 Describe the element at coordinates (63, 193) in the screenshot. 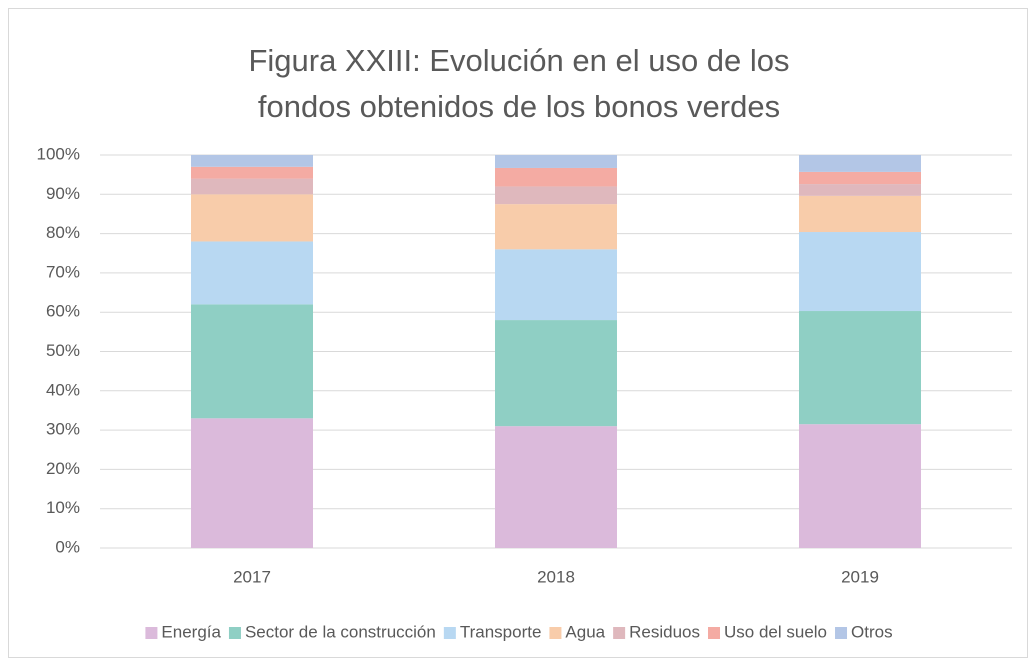

I see `y-tick-label: 90%` at that location.